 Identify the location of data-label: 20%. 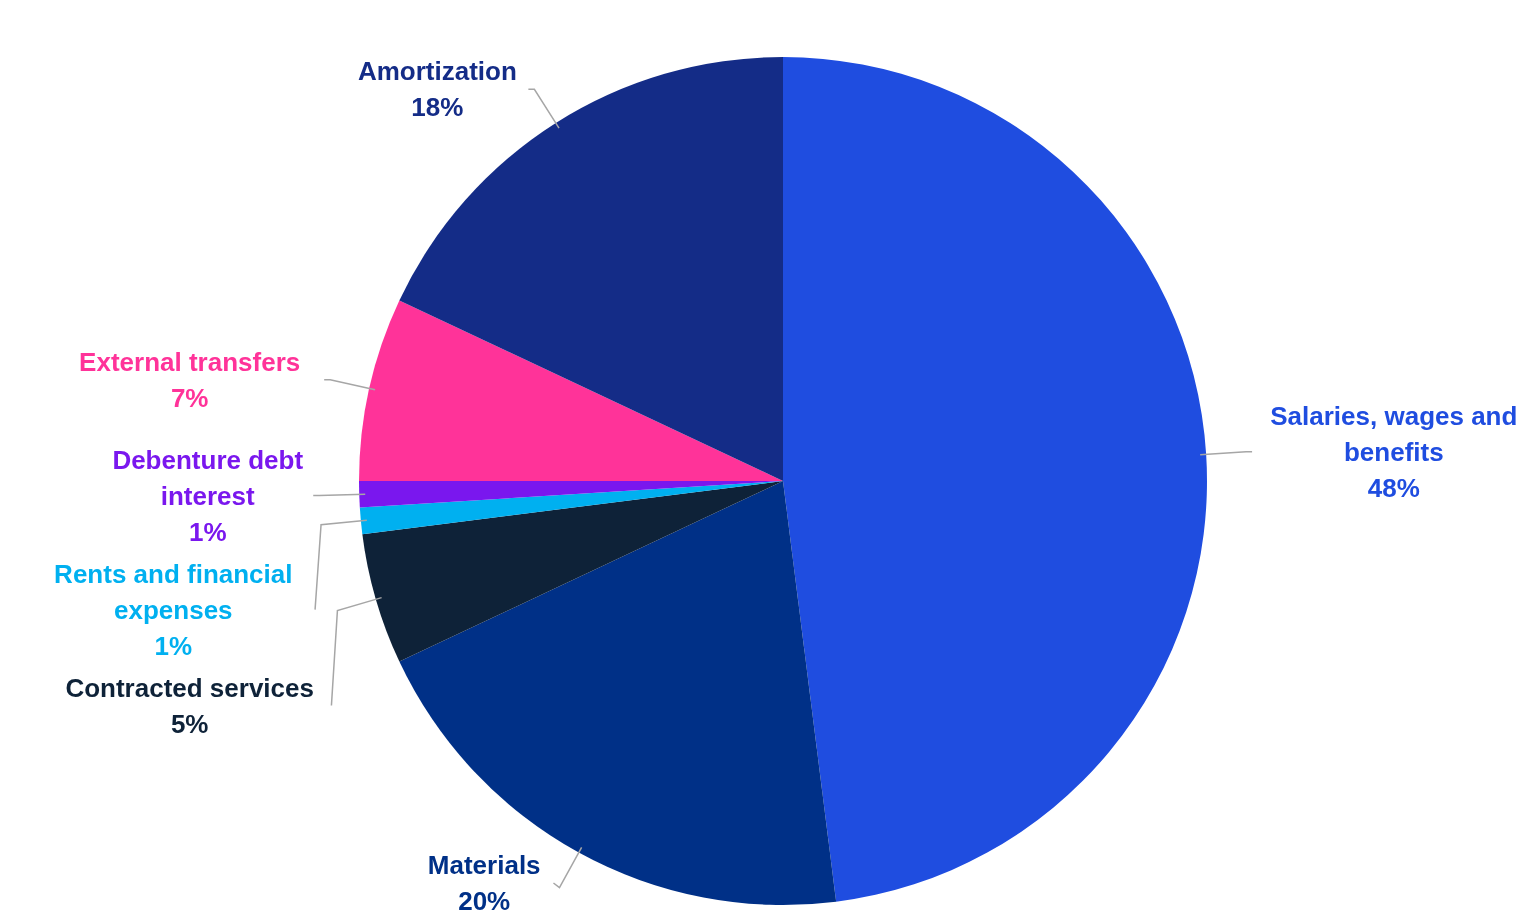
(484, 901).